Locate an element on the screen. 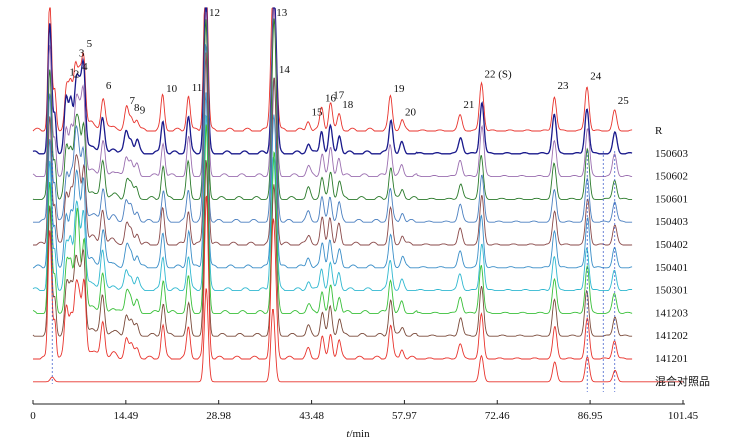  trace-label: 混合对照品 is located at coordinates (682, 381).